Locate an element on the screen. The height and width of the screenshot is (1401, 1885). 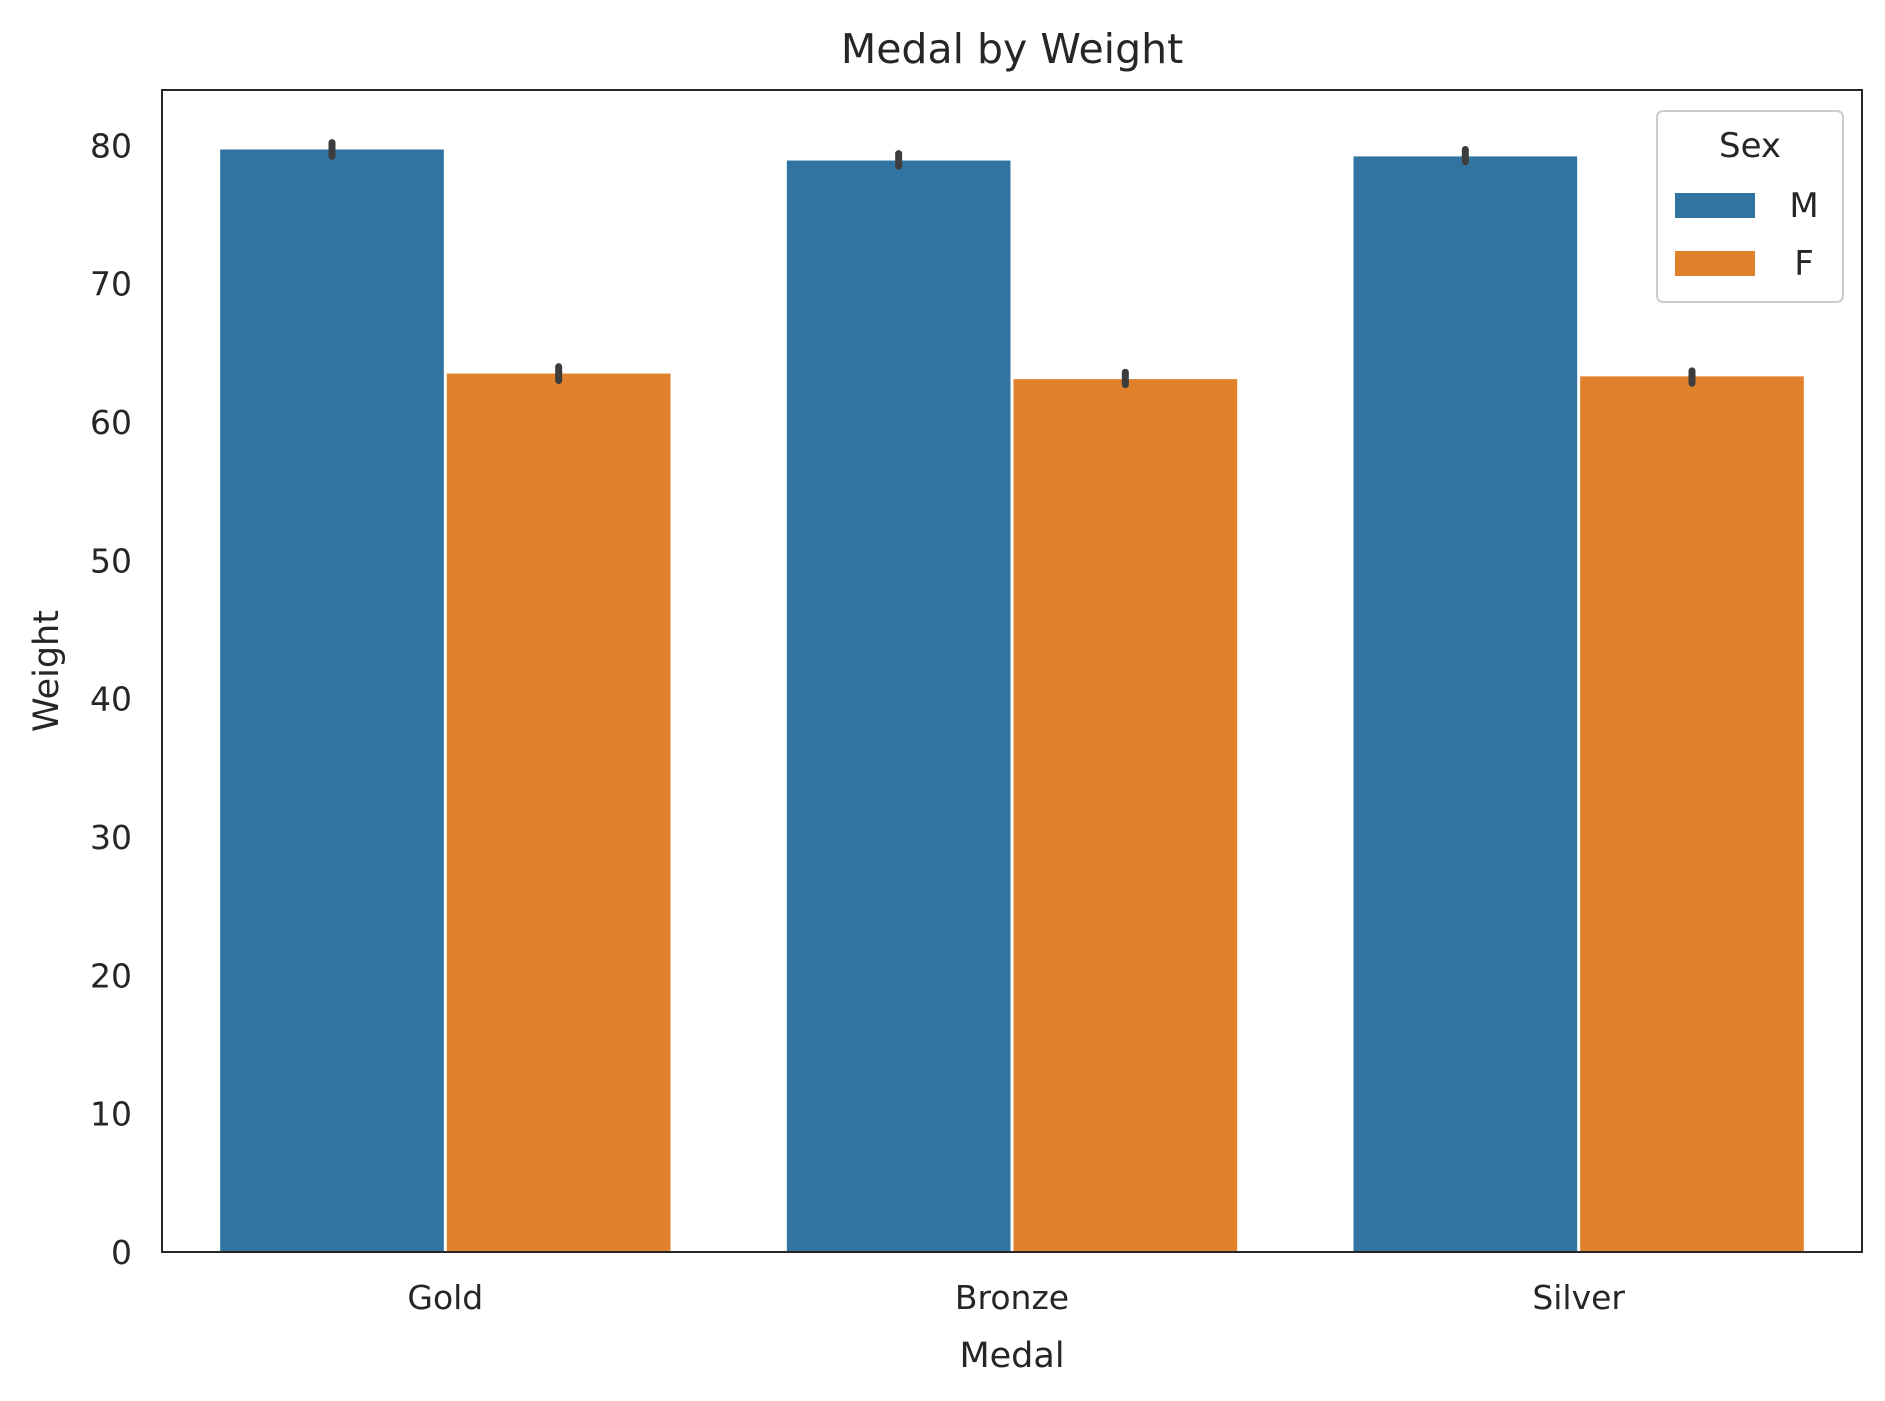
legend-items: MF is located at coordinates (1747, 235).